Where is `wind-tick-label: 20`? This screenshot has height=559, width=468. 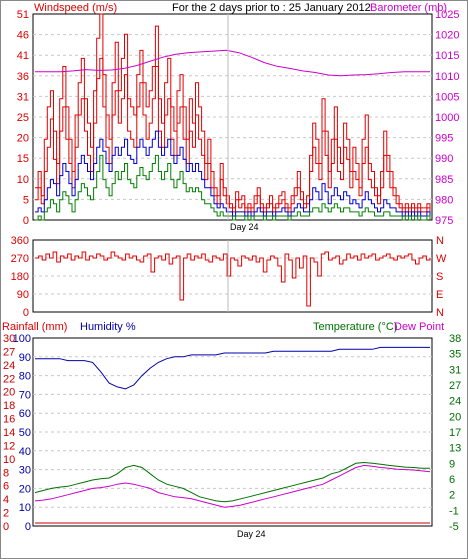 wind-tick-label: 20 is located at coordinates (23, 139).